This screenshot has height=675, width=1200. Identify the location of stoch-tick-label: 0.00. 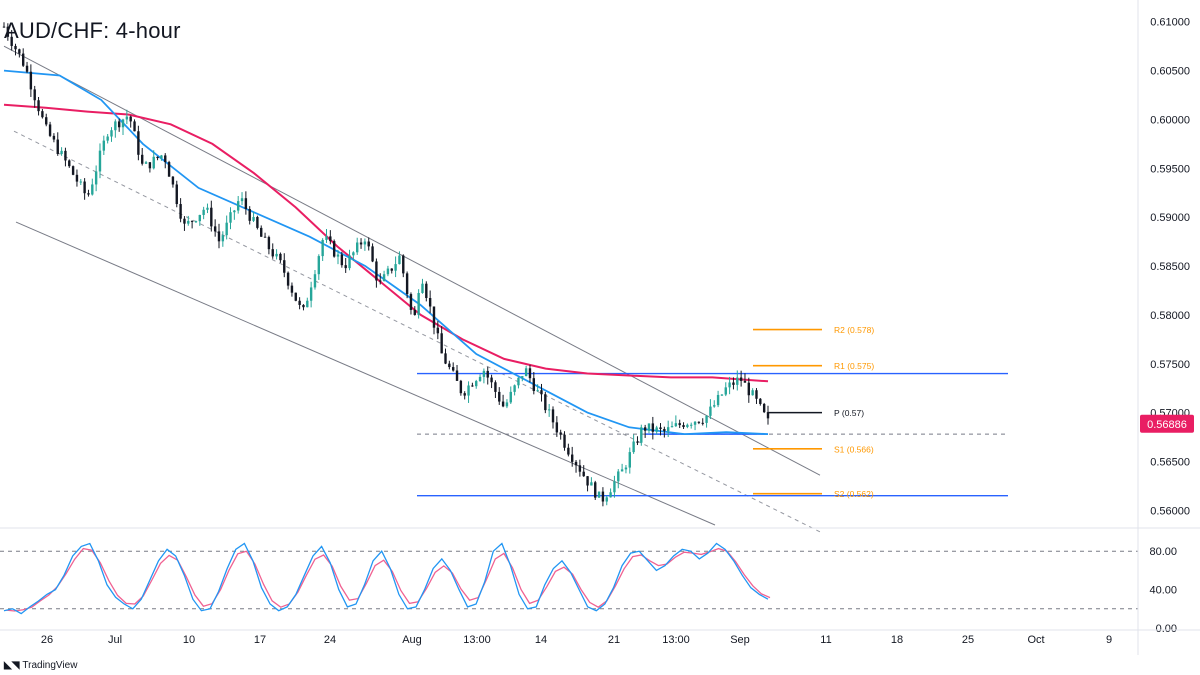
(1166, 629).